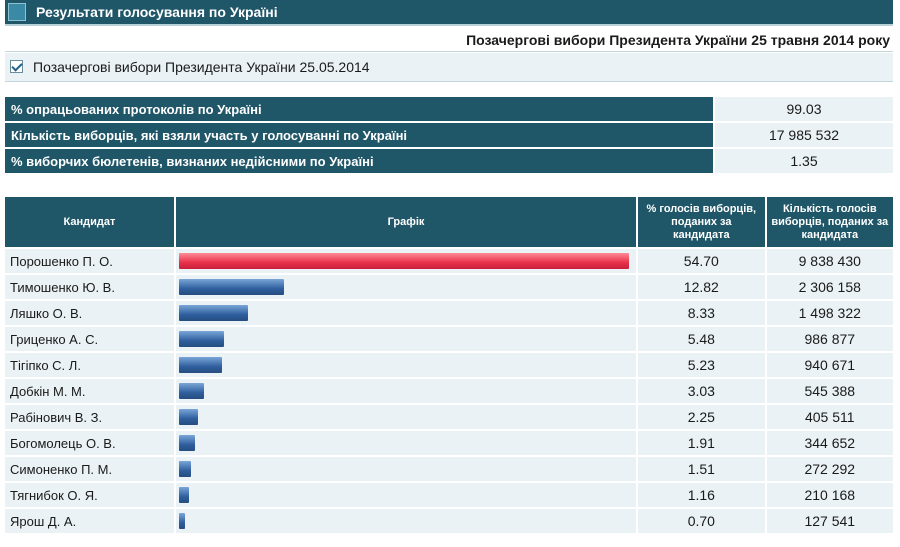  Describe the element at coordinates (829, 495) in the screenshot. I see `vote-count: 210 168` at that location.